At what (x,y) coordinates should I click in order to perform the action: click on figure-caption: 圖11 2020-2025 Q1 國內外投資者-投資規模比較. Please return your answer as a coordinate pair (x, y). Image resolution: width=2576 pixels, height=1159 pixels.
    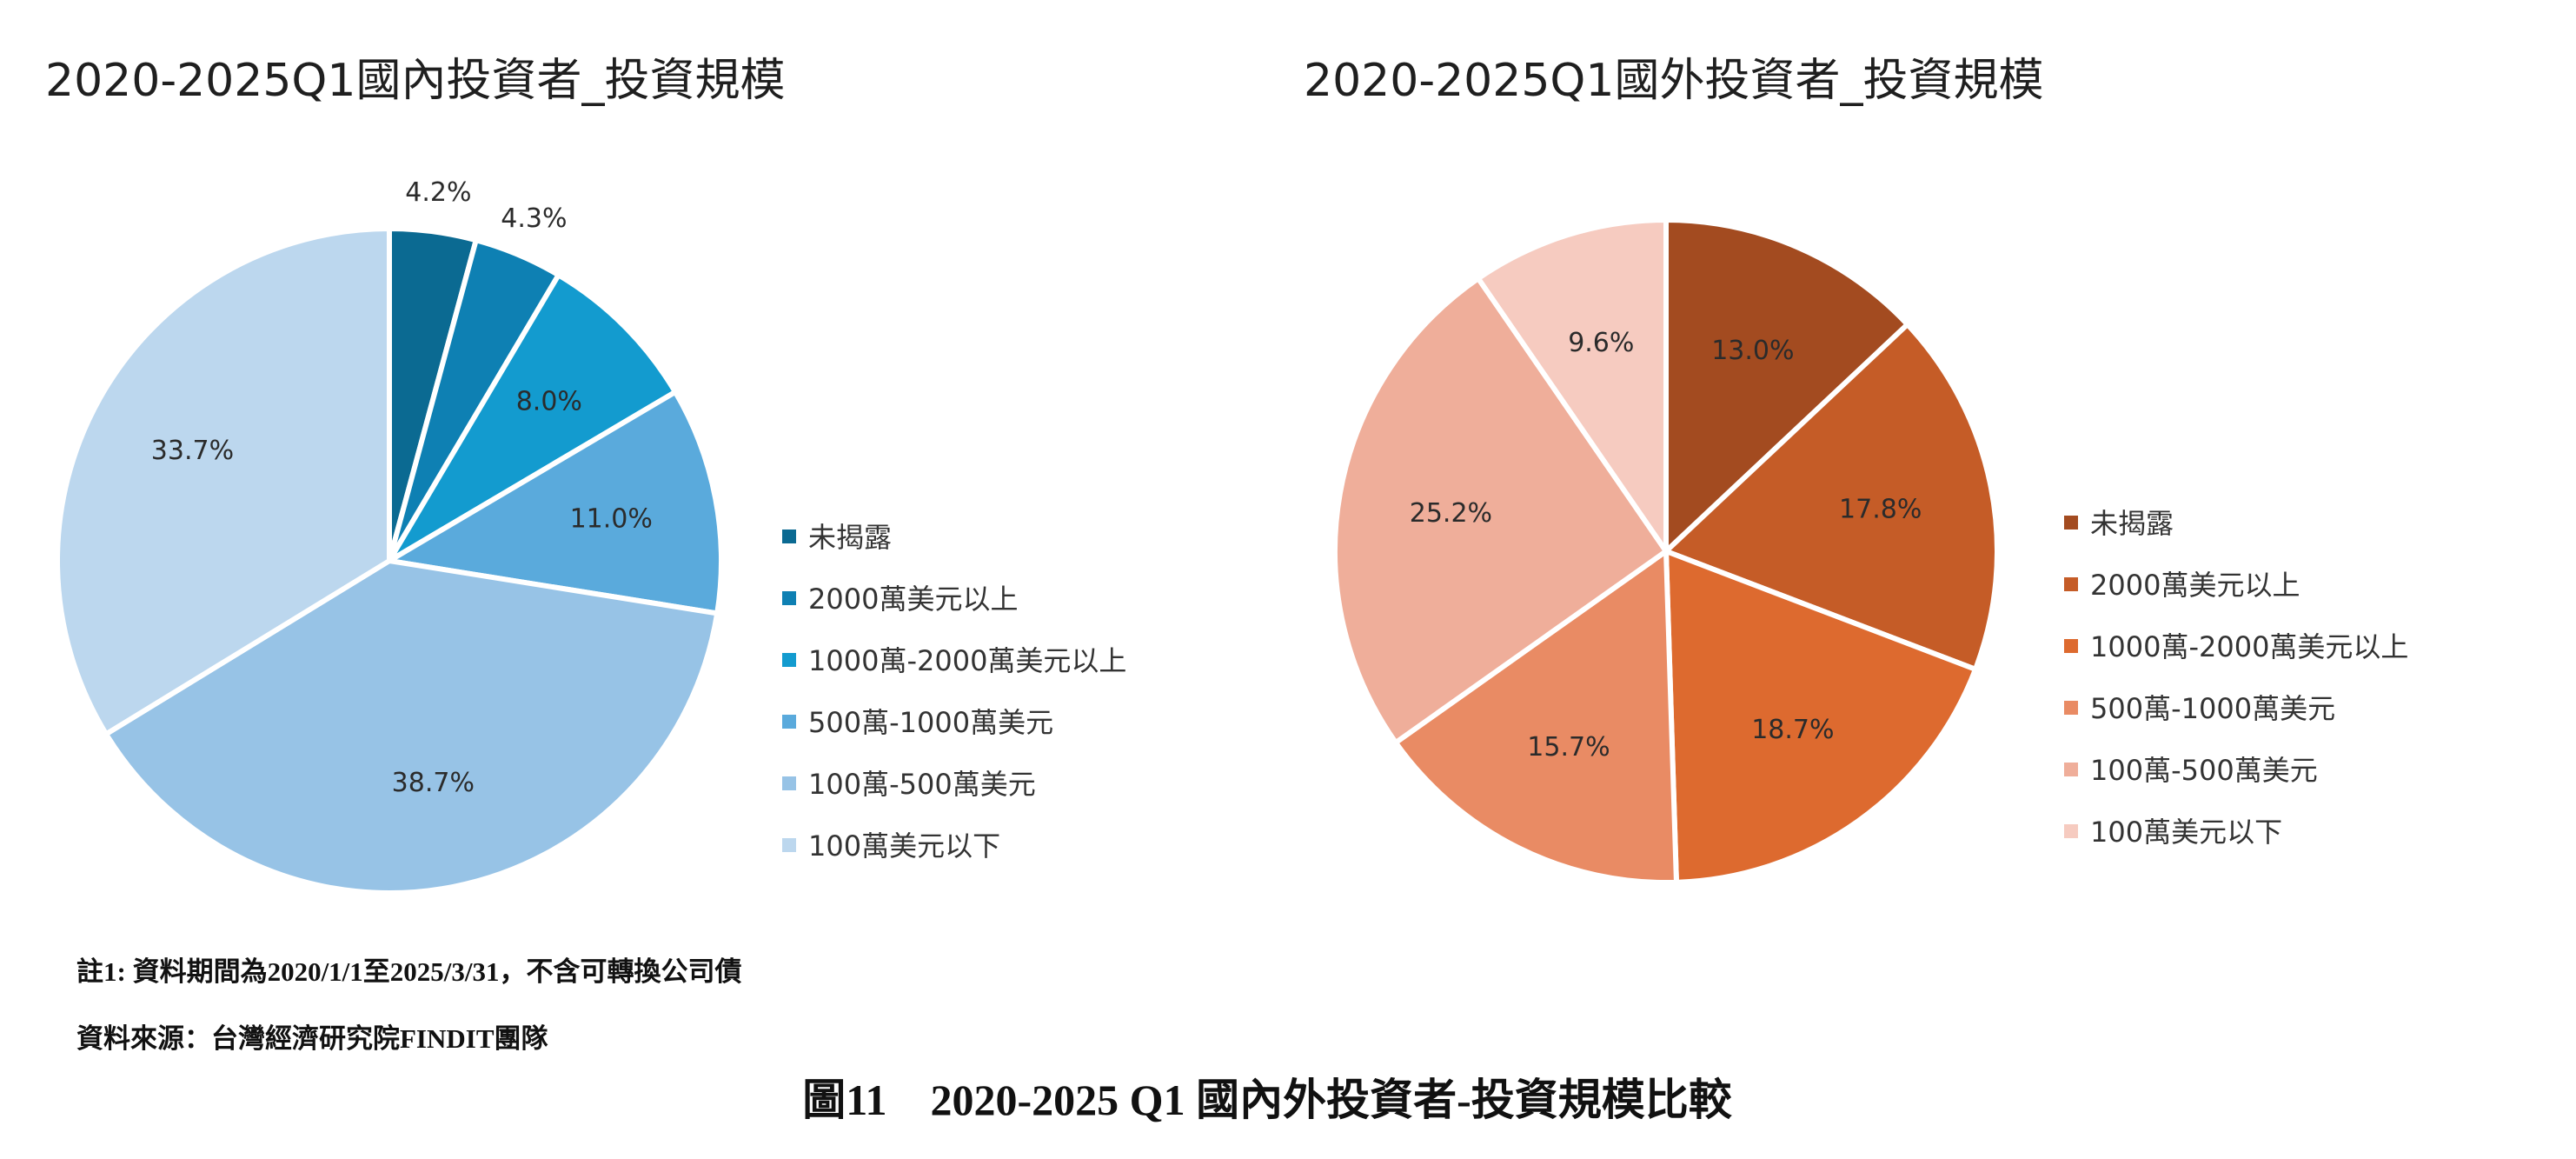
    Looking at the image, I should click on (1267, 1100).